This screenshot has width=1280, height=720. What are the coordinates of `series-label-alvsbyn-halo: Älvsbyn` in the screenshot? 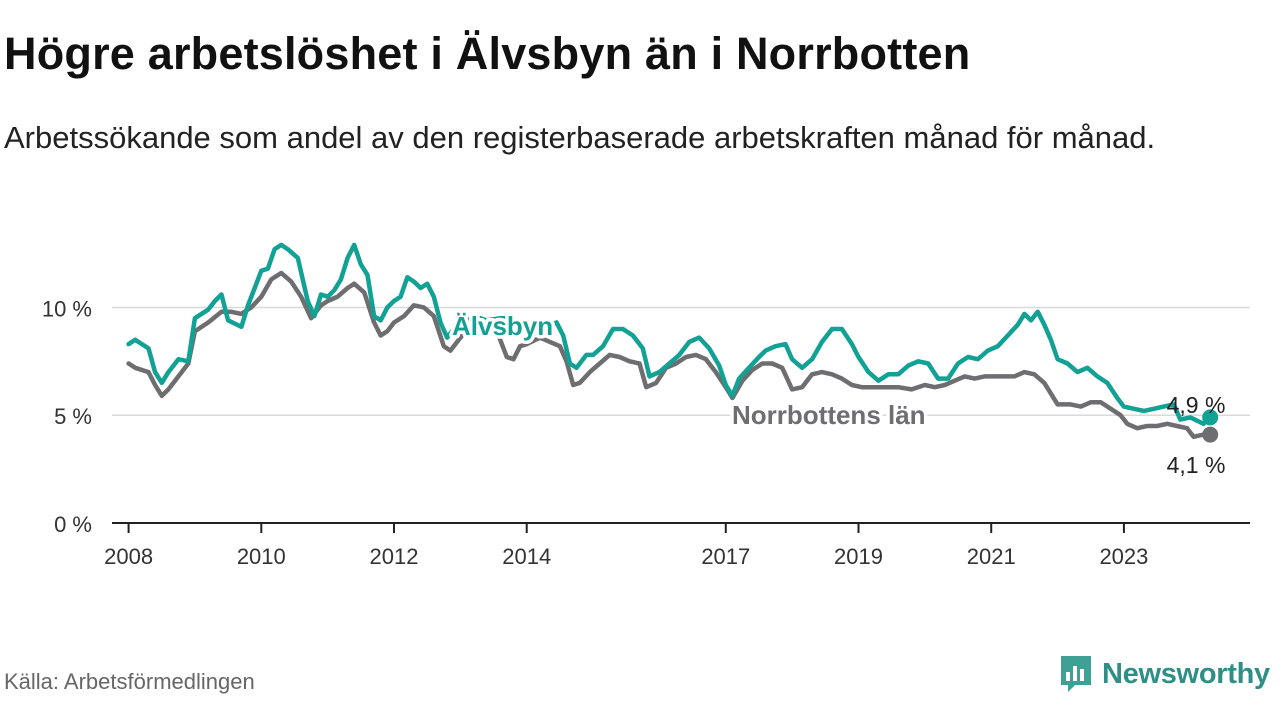 It's located at (502, 326).